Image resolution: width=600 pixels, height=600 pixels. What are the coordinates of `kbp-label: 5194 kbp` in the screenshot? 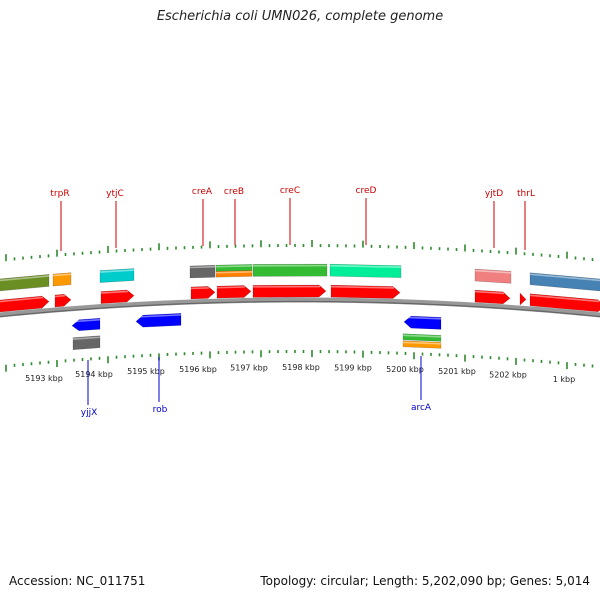 It's located at (94, 374).